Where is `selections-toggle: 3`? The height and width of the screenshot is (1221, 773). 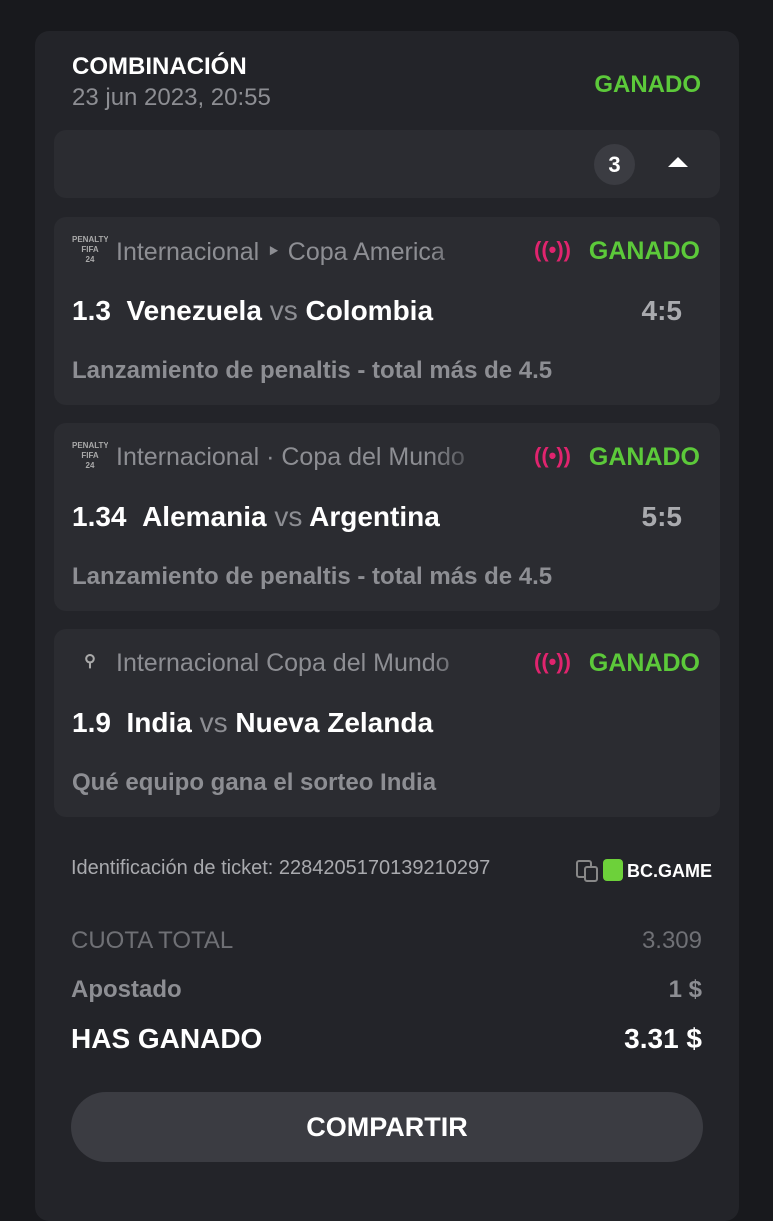 selections-toggle: 3 is located at coordinates (387, 164).